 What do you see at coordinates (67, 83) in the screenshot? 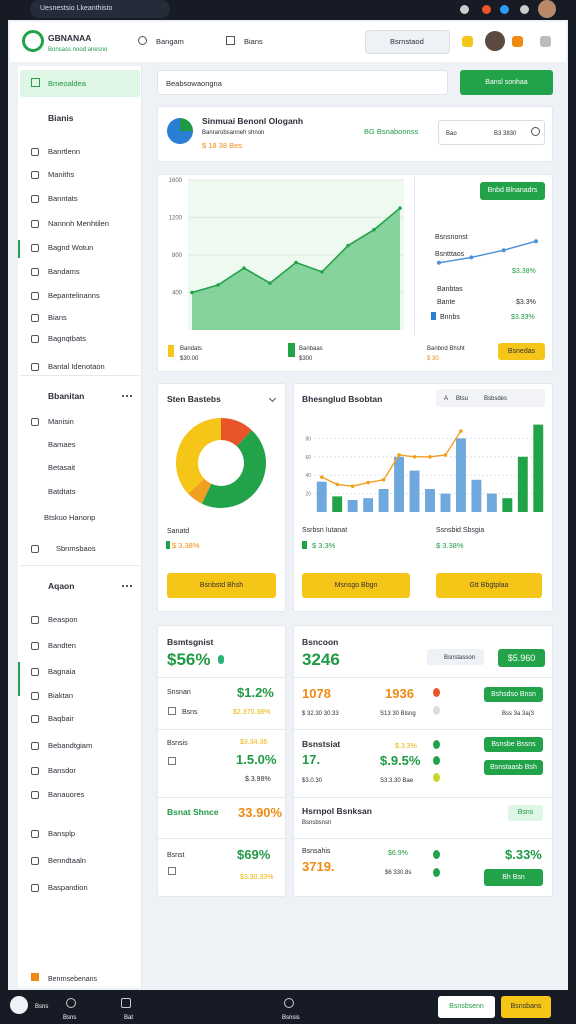
I see `sidebar-item: Bmeoaldea` at bounding box center [67, 83].